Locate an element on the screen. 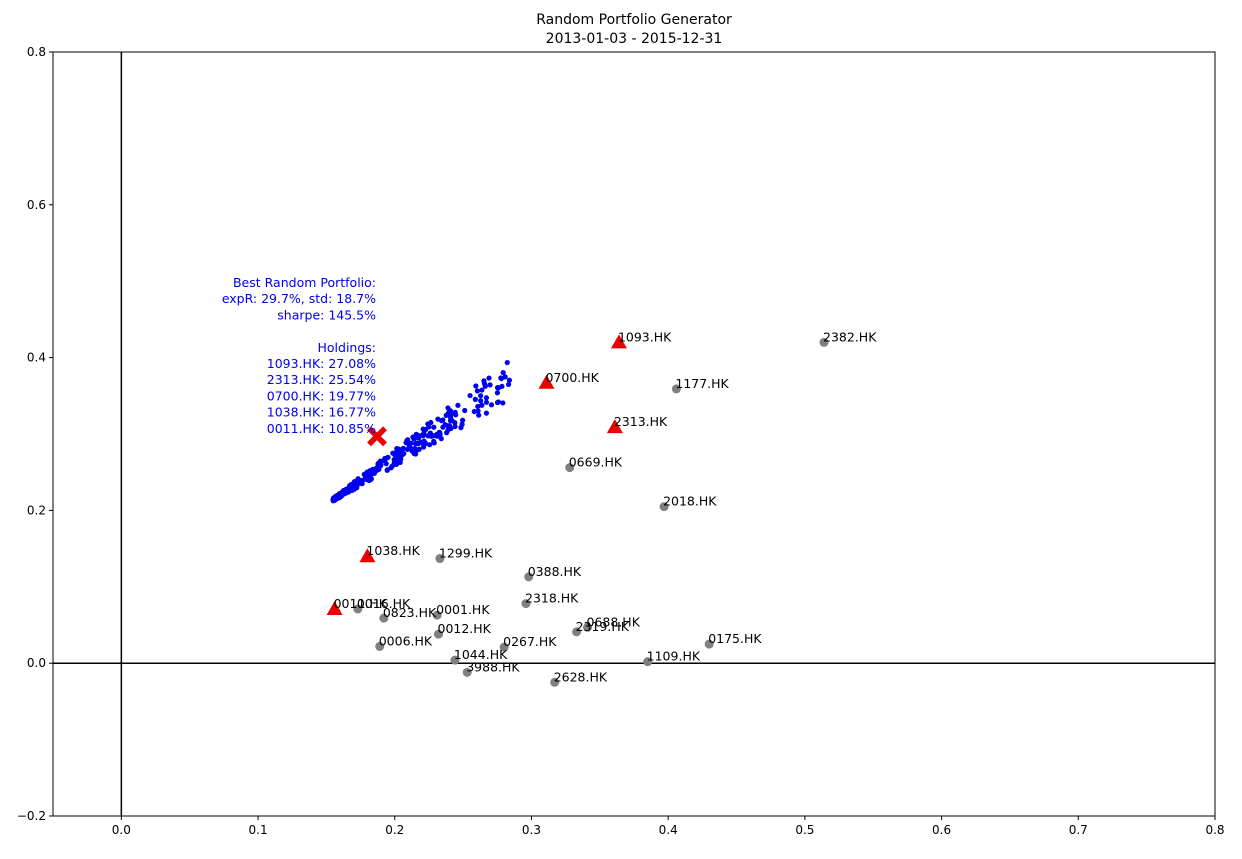 This screenshot has height=859, width=1242. annotation-line: 0011.HK: 10.85% is located at coordinates (321, 428).